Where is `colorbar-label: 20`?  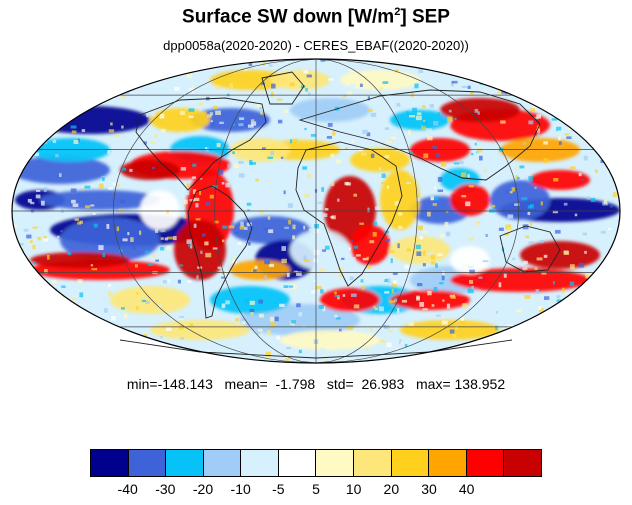
colorbar-label: 20 is located at coordinates (391, 489).